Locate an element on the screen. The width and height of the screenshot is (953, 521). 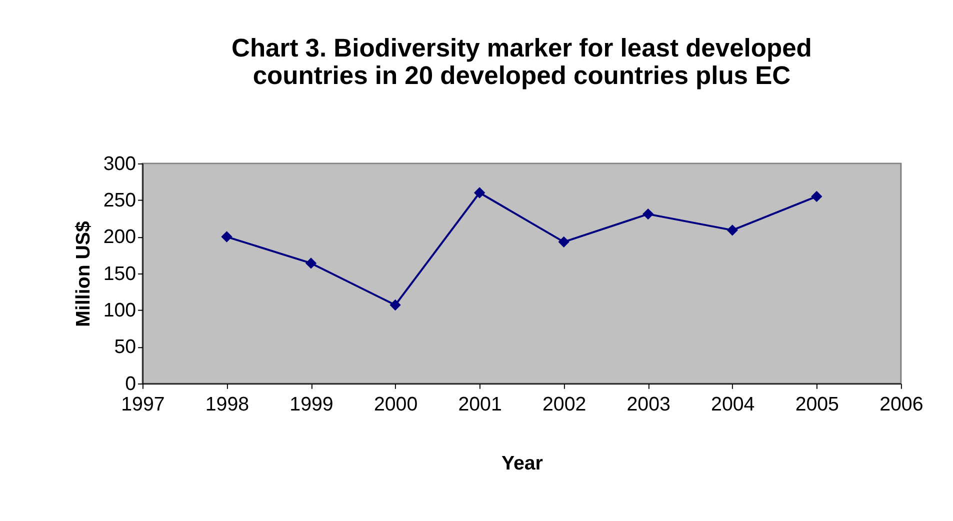
x-tick-label: 2002 is located at coordinates (564, 405).